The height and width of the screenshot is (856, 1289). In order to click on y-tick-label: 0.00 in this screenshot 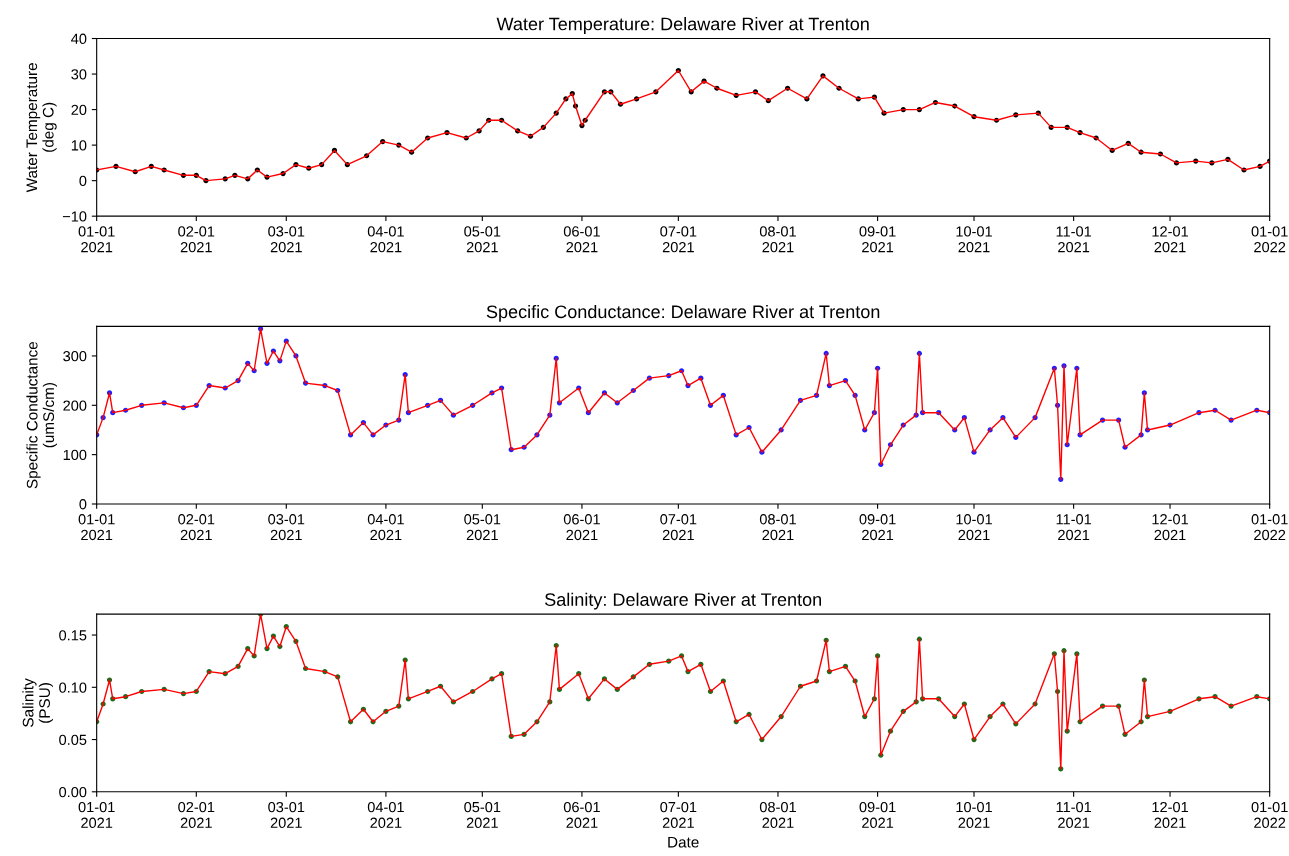, I will do `click(73, 792)`.